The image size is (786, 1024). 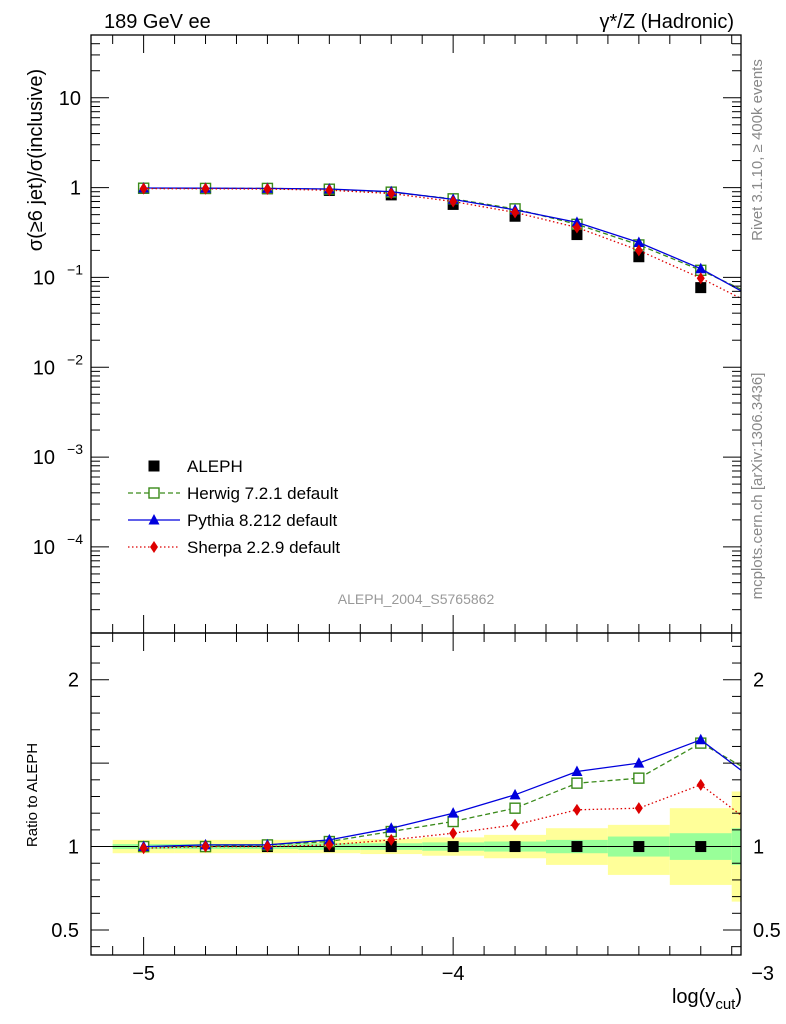 What do you see at coordinates (32, 795) in the screenshot?
I see `ratio-axis-title: Ratio to ALEPH` at bounding box center [32, 795].